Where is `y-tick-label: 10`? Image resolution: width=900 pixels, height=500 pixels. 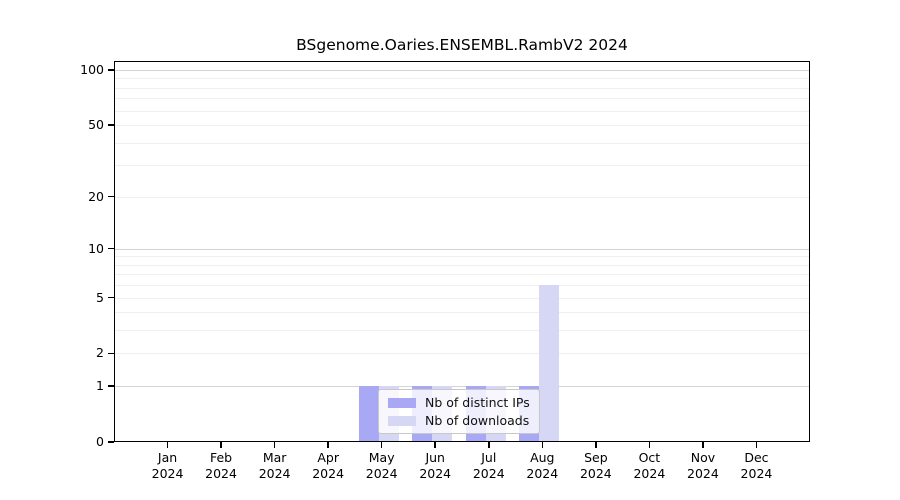
y-tick-label: 10 is located at coordinates (96, 248).